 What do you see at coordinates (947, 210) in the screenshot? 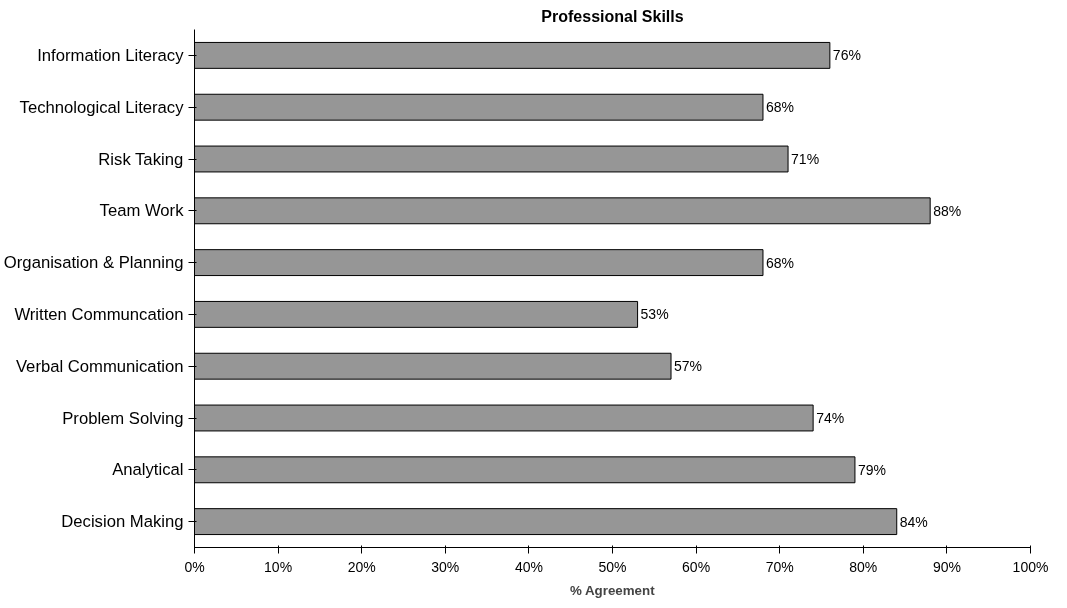
I see `data-label: 88%` at bounding box center [947, 210].